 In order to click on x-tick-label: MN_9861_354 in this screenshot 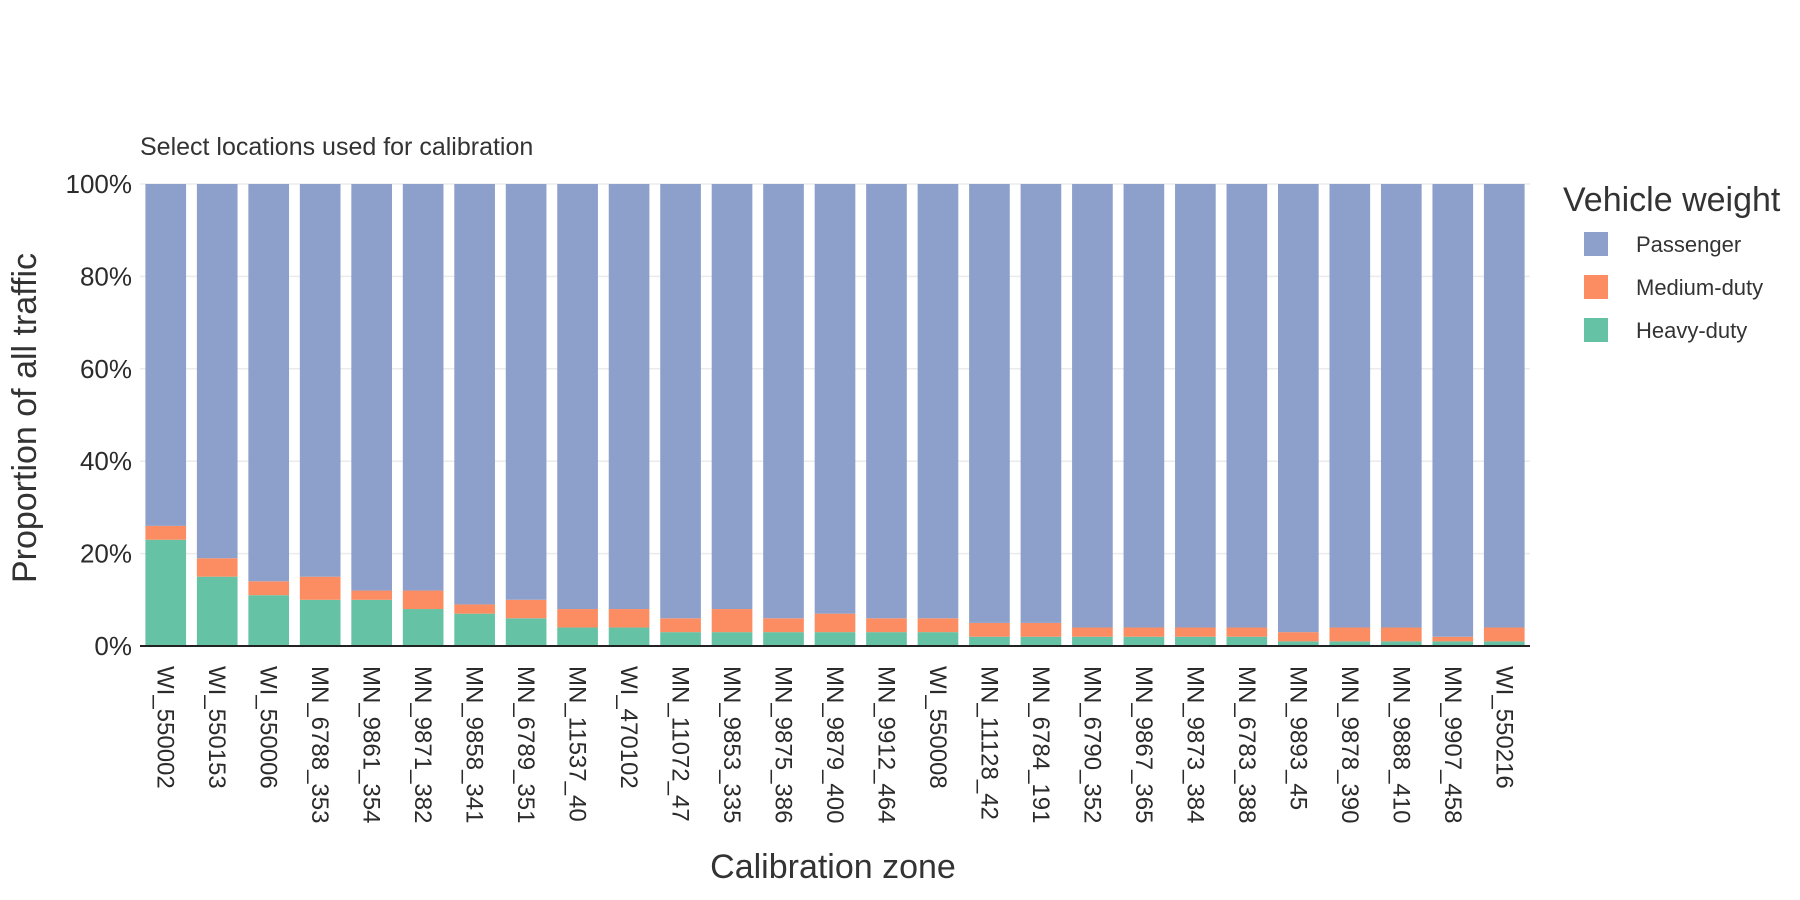, I will do `click(371, 744)`.